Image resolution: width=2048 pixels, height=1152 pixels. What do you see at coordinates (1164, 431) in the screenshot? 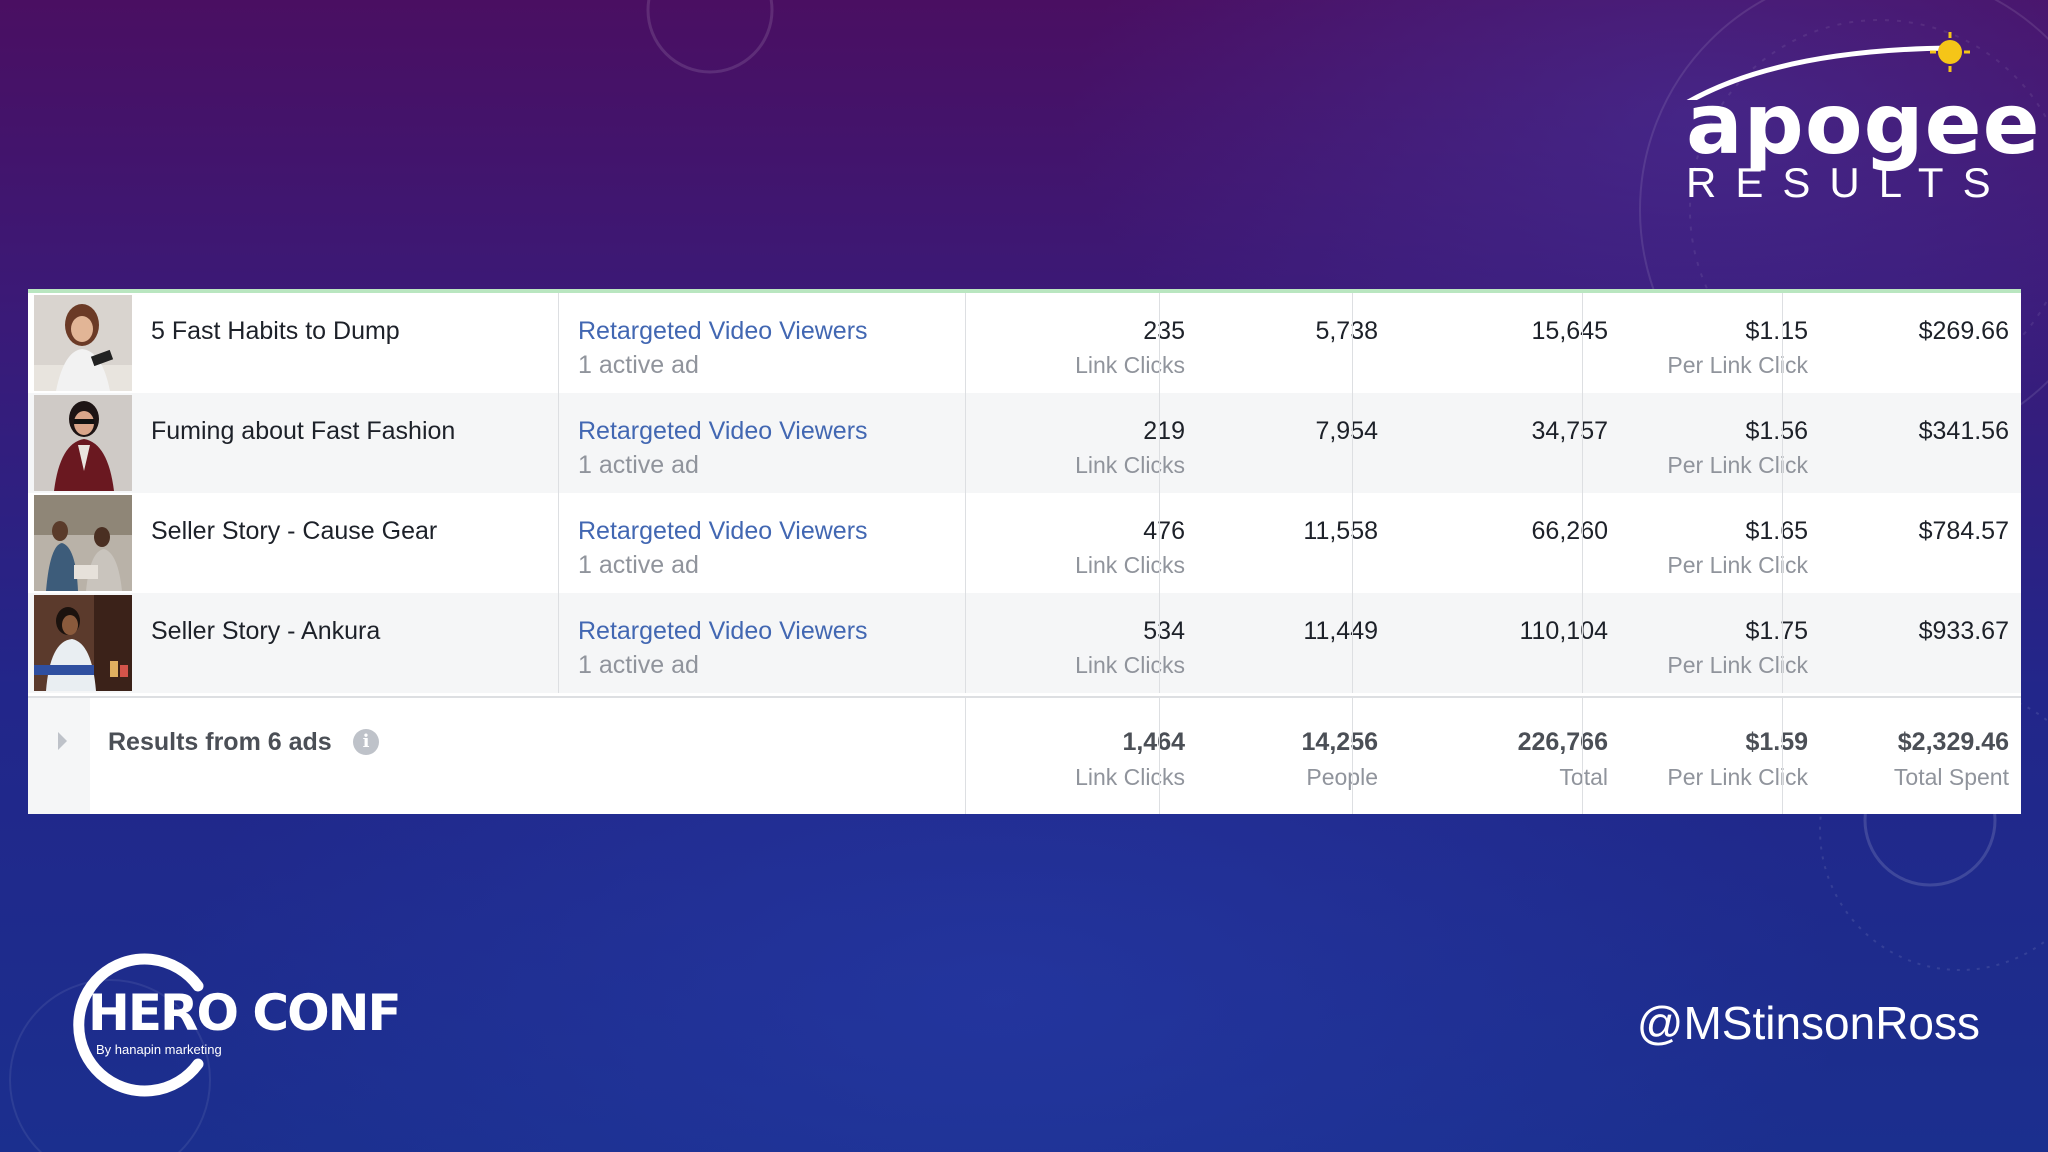
I see `results-value: 219` at bounding box center [1164, 431].